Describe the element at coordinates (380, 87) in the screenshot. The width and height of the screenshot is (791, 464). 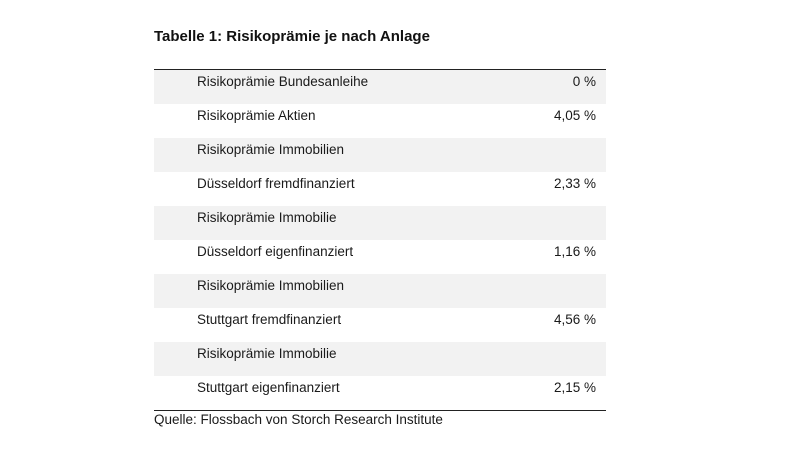
I see `table-row: Risikoprämie Bundesanleihe 0 %` at that location.